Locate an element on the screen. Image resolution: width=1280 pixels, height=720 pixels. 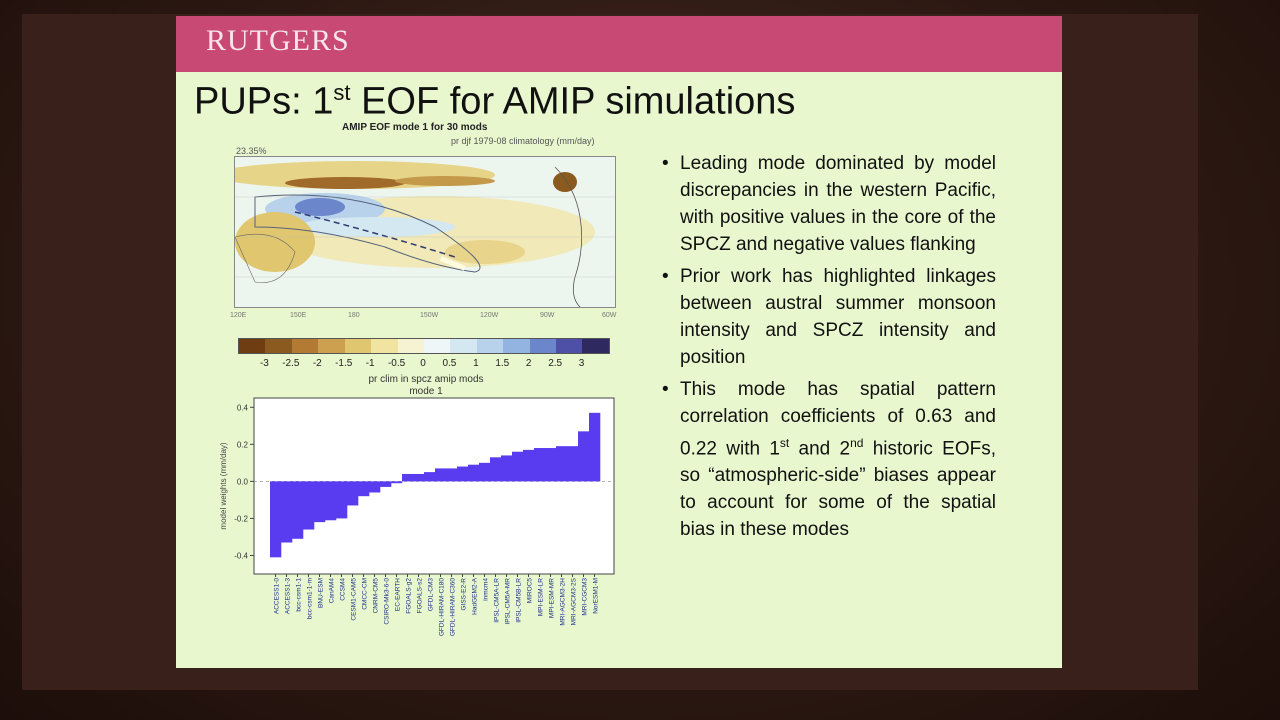
y-tick-label: -0.4 is located at coordinates (241, 555).